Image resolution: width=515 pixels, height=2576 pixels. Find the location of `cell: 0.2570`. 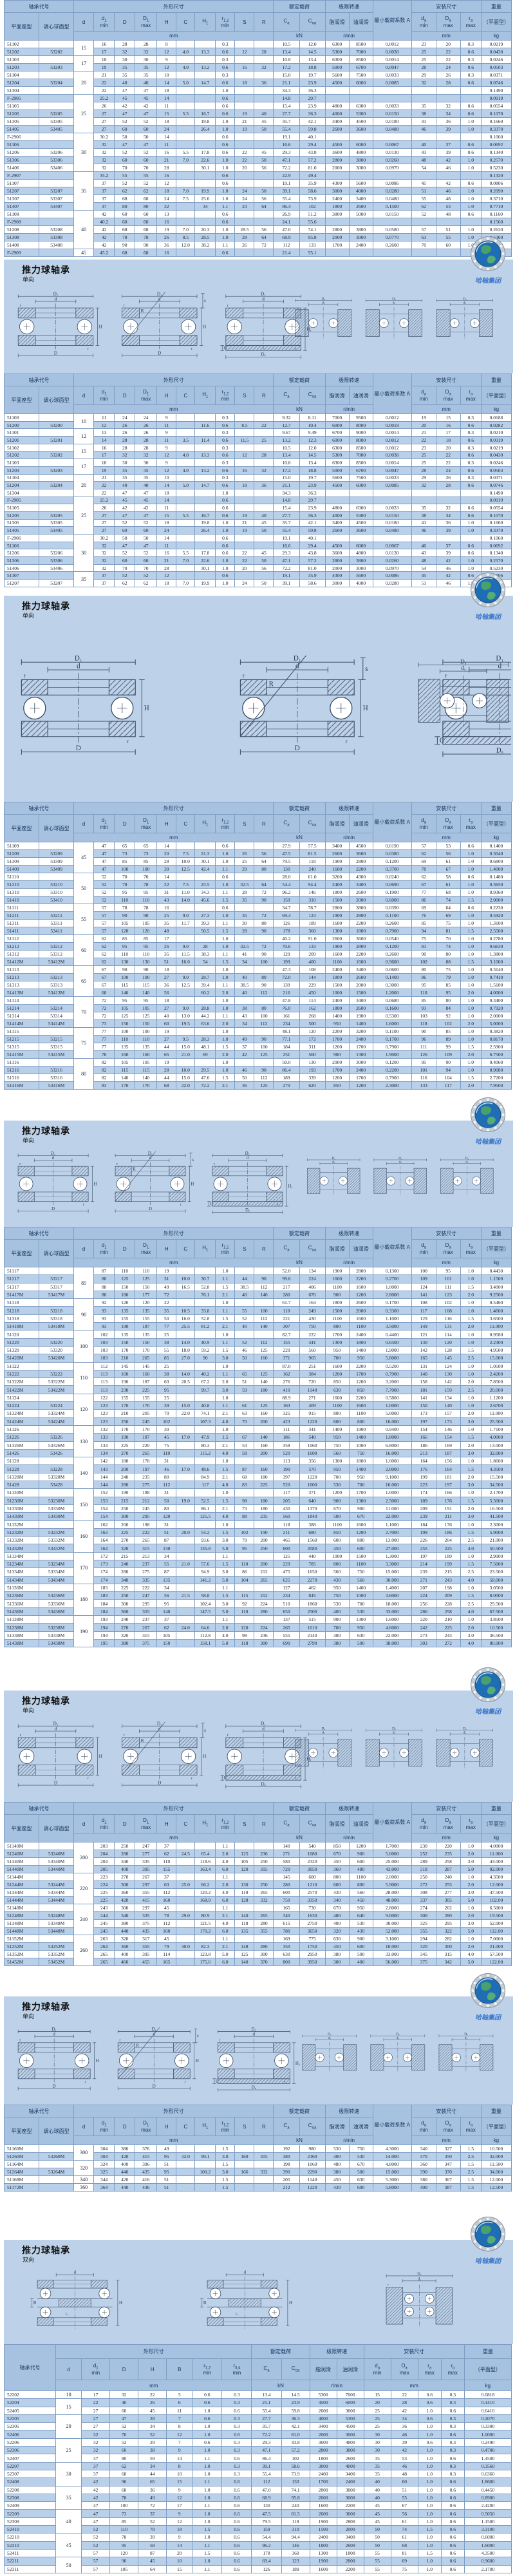

cell: 0.2570 is located at coordinates (496, 560).